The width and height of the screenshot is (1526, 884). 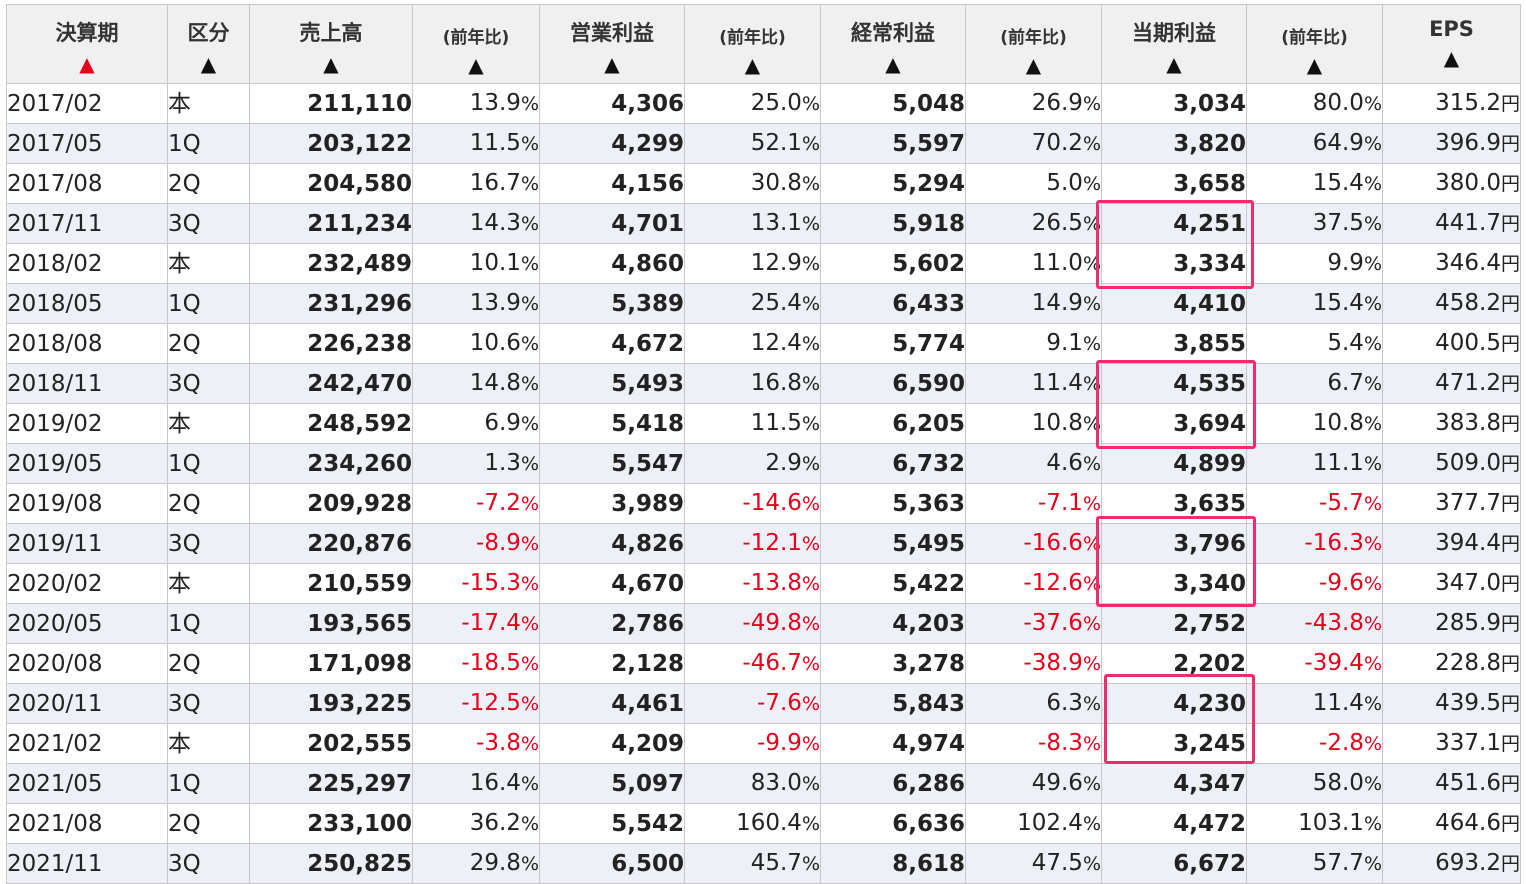 What do you see at coordinates (893, 623) in the screenshot?
I see `cell-ord-profit: 4,203` at bounding box center [893, 623].